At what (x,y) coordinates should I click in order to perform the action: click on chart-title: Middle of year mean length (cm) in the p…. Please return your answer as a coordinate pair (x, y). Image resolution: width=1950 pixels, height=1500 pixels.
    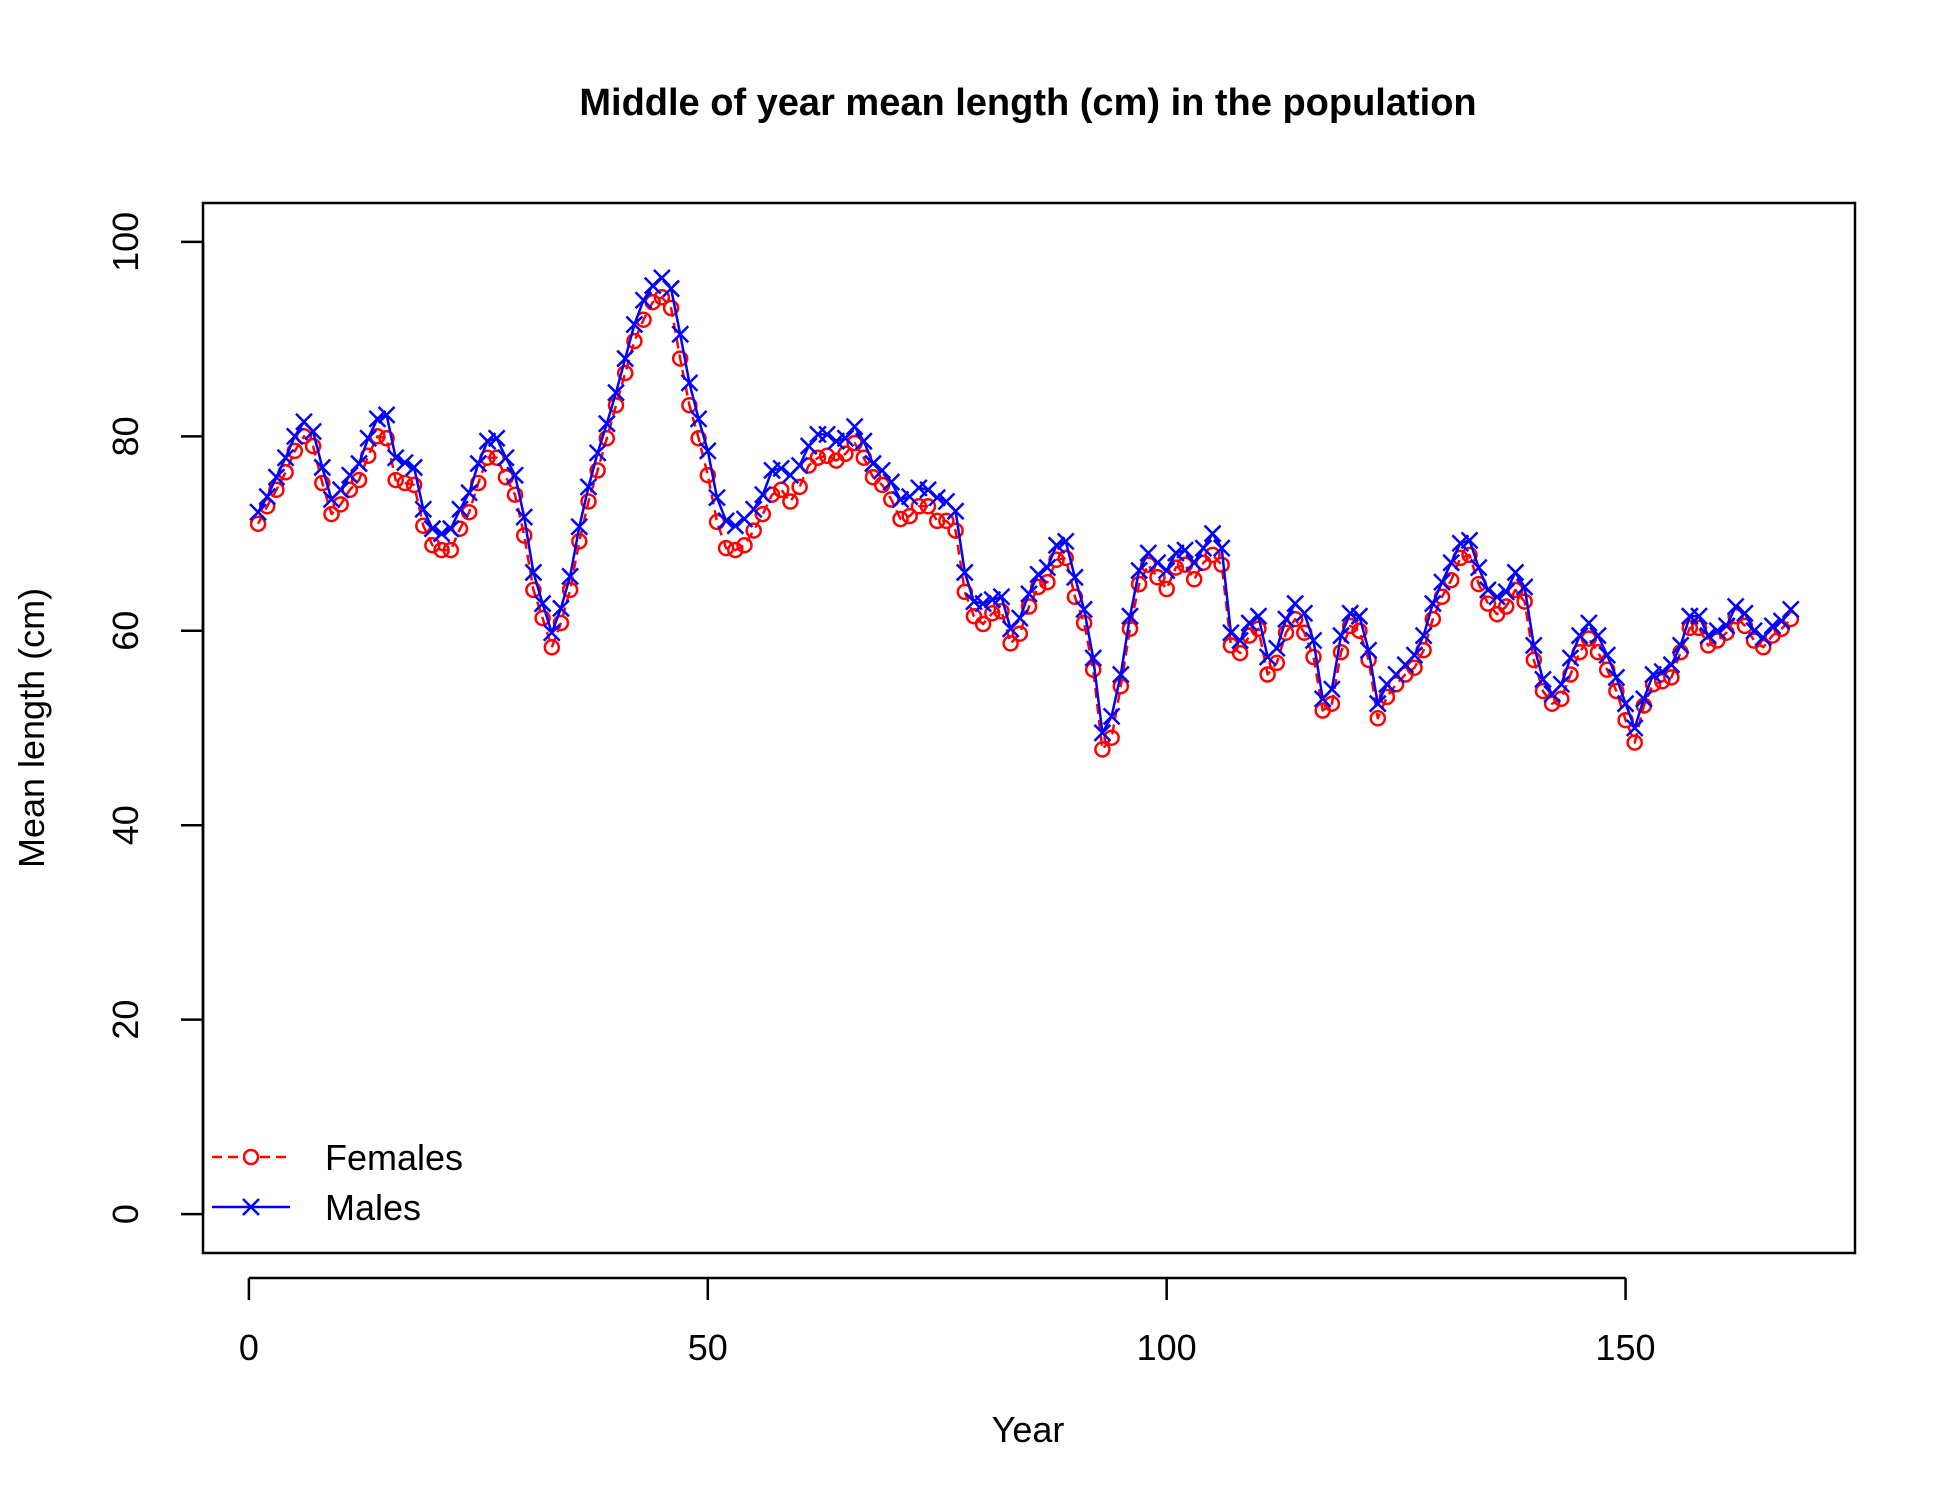
    Looking at the image, I should click on (1027, 103).